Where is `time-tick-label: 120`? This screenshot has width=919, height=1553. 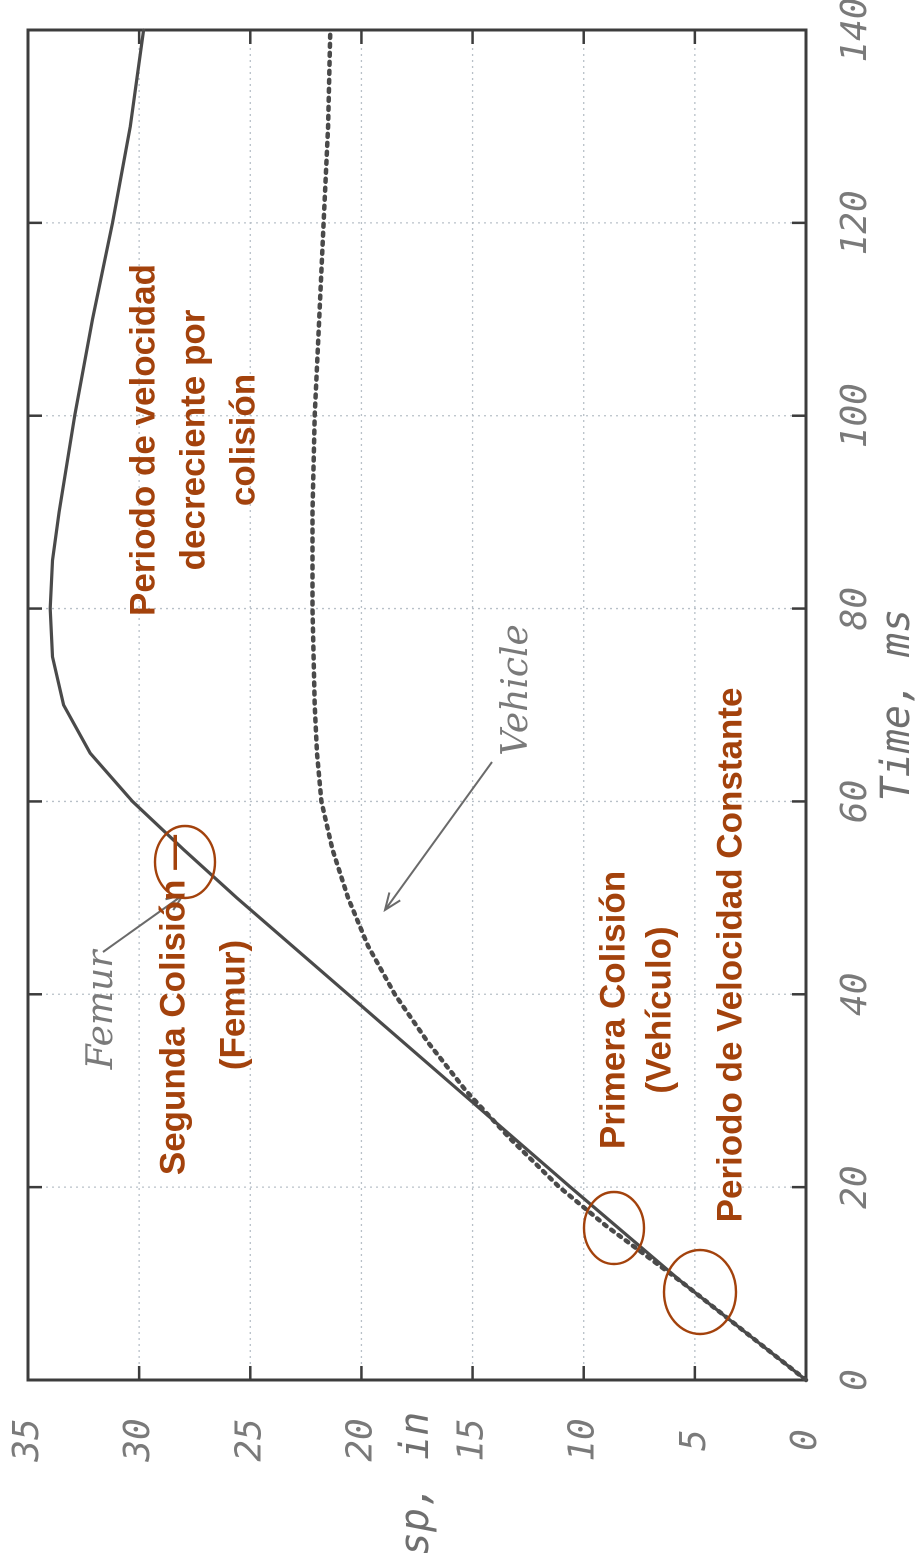 time-tick-label: 120 is located at coordinates (854, 222).